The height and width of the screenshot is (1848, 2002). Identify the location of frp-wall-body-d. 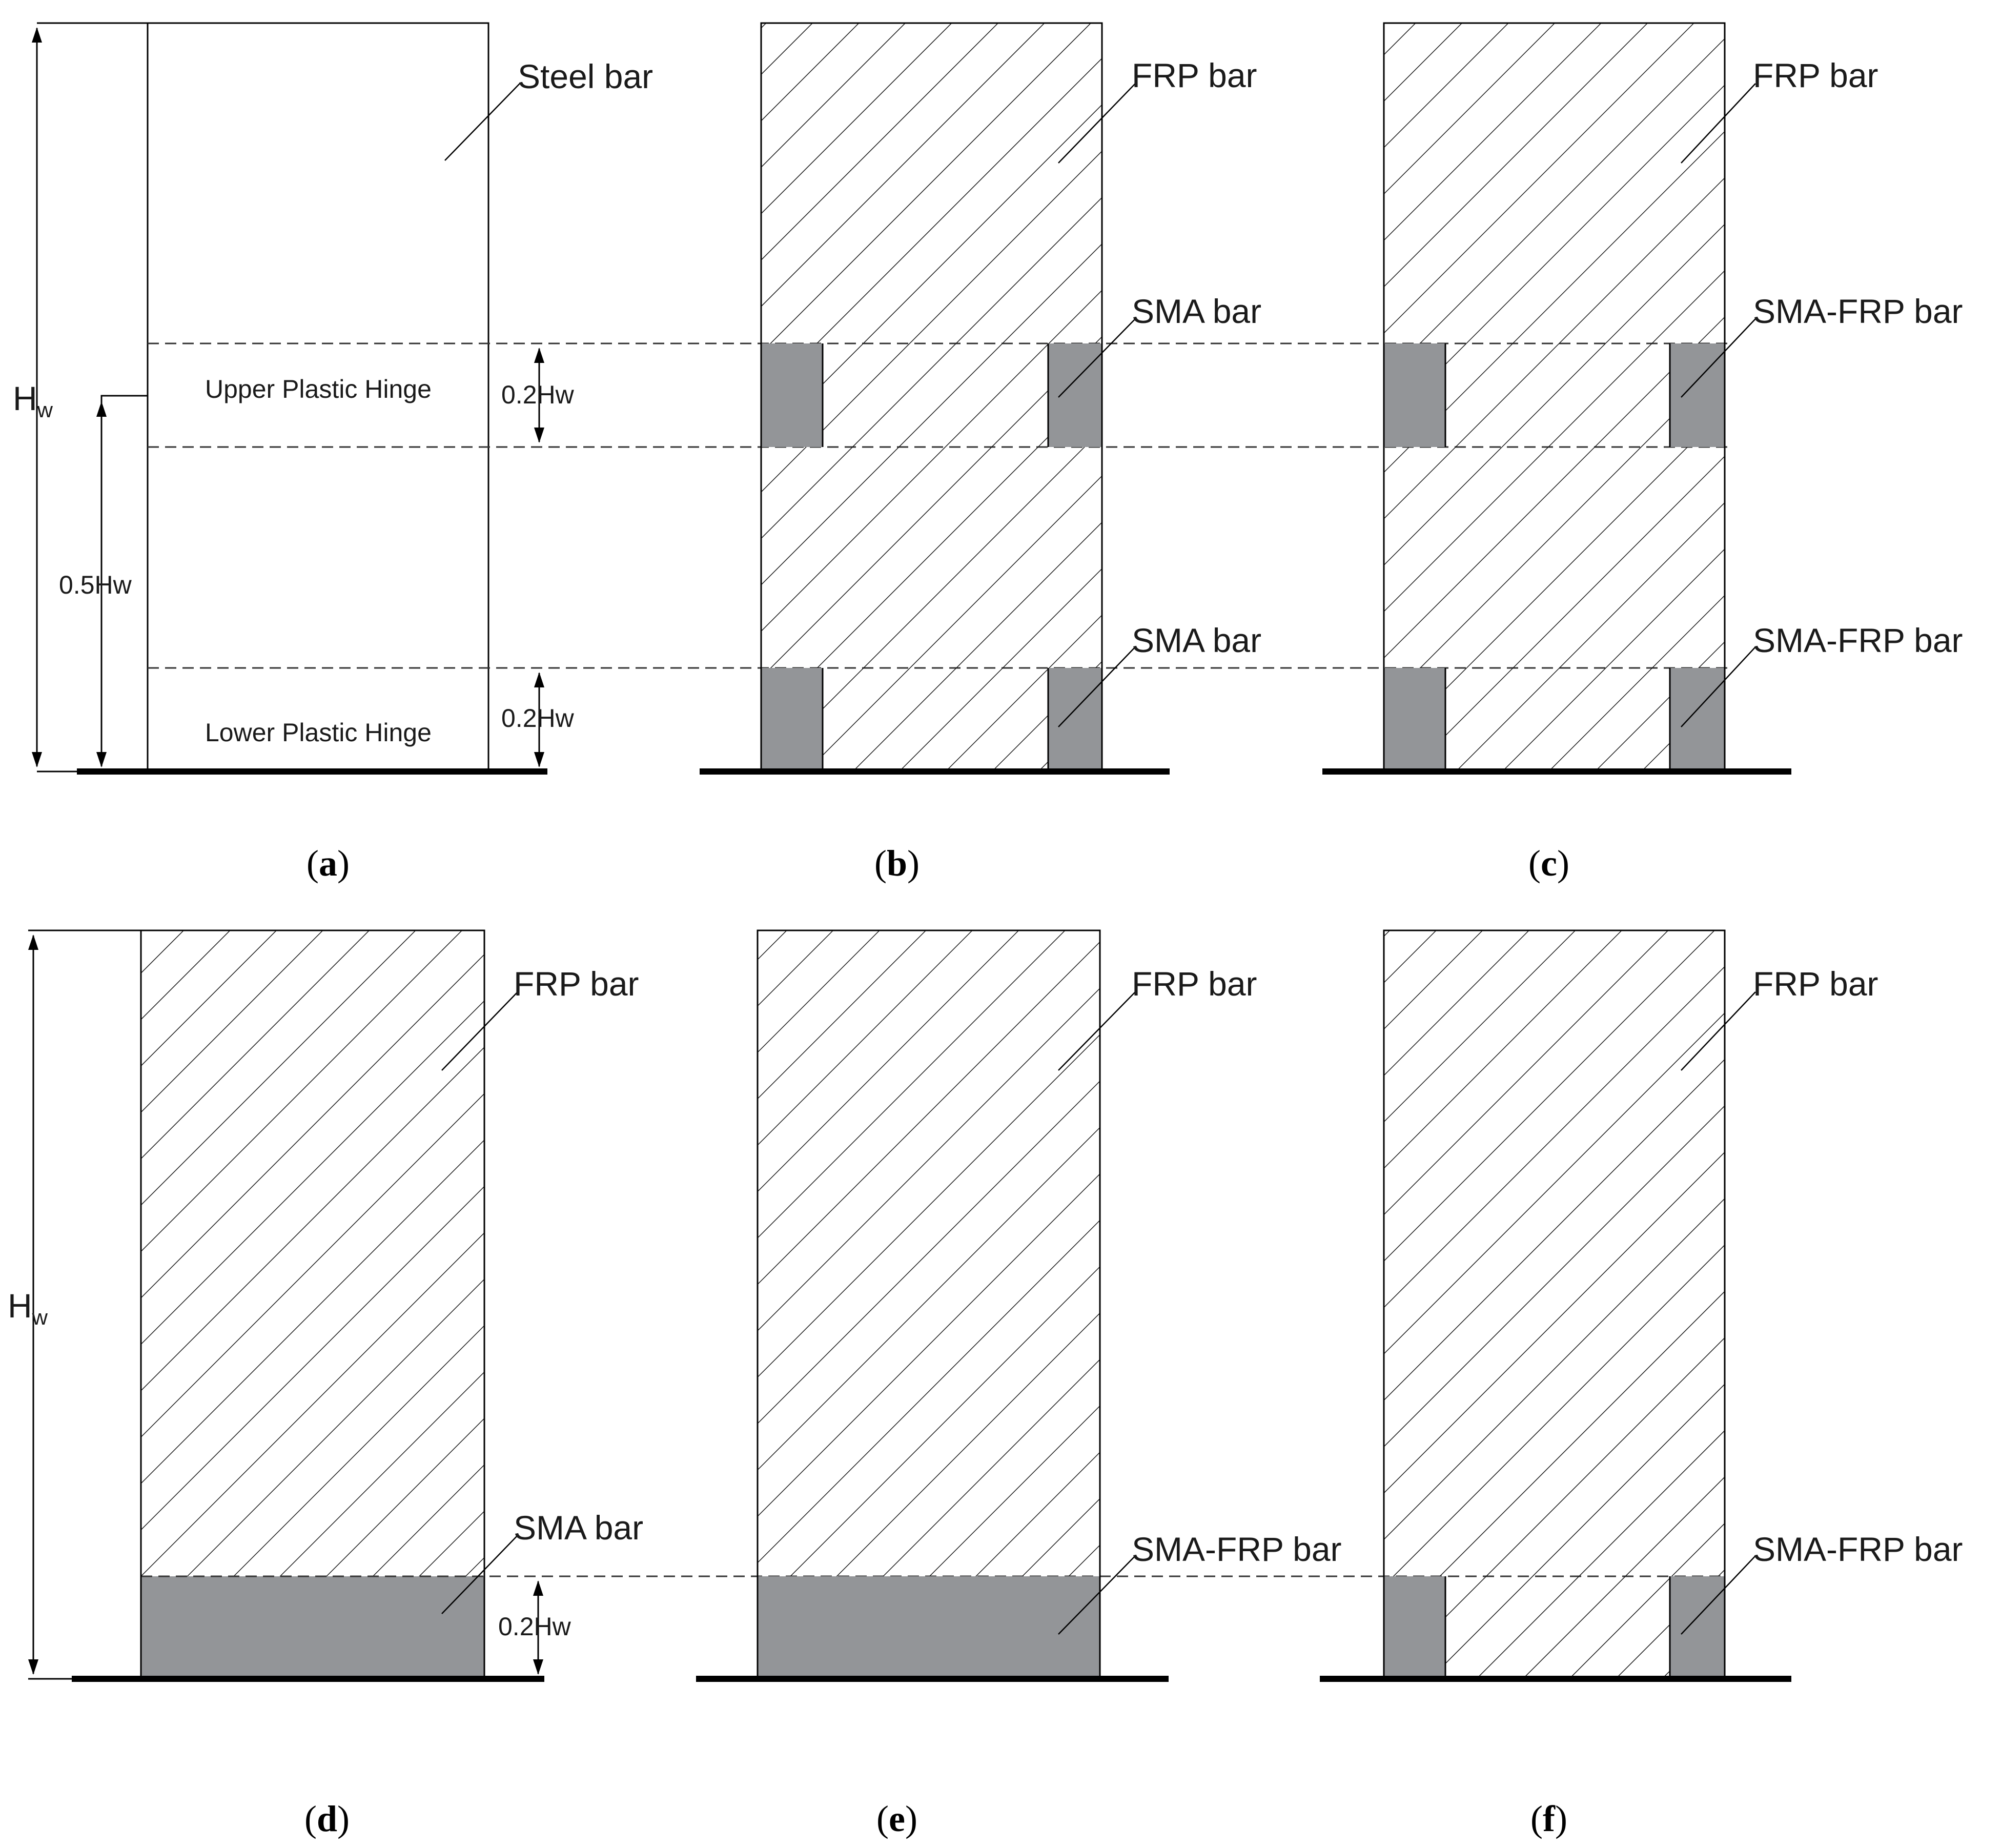
(312, 1304).